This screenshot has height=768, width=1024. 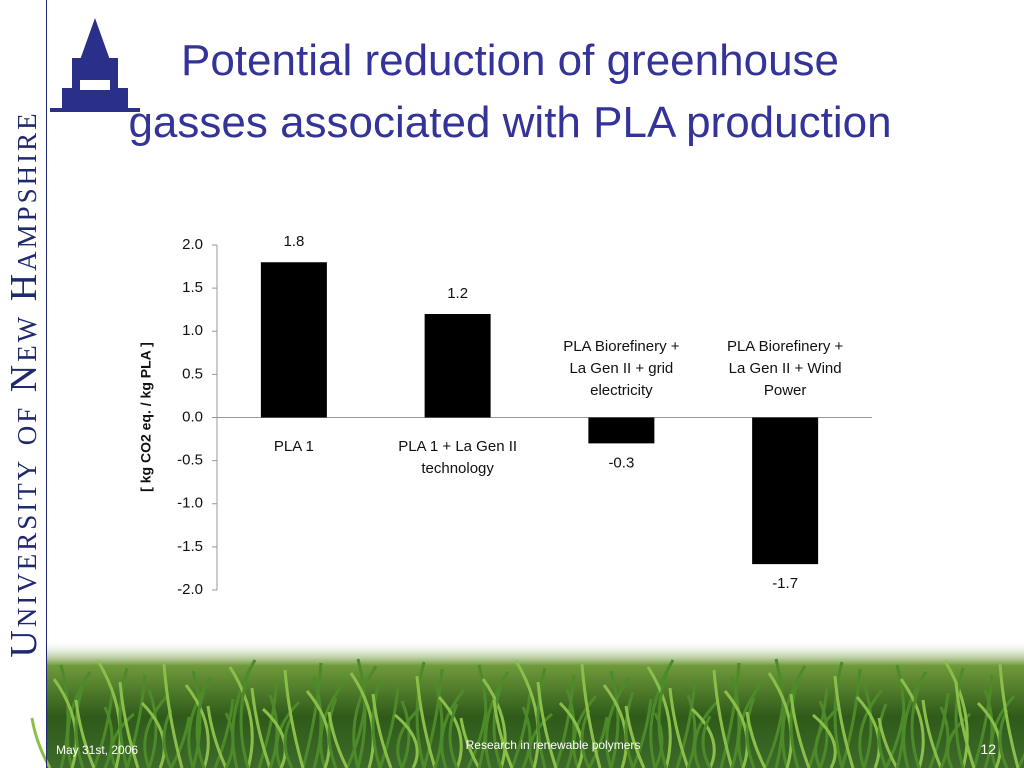 What do you see at coordinates (192, 330) in the screenshot?
I see `y-tick-label: 1.0` at bounding box center [192, 330].